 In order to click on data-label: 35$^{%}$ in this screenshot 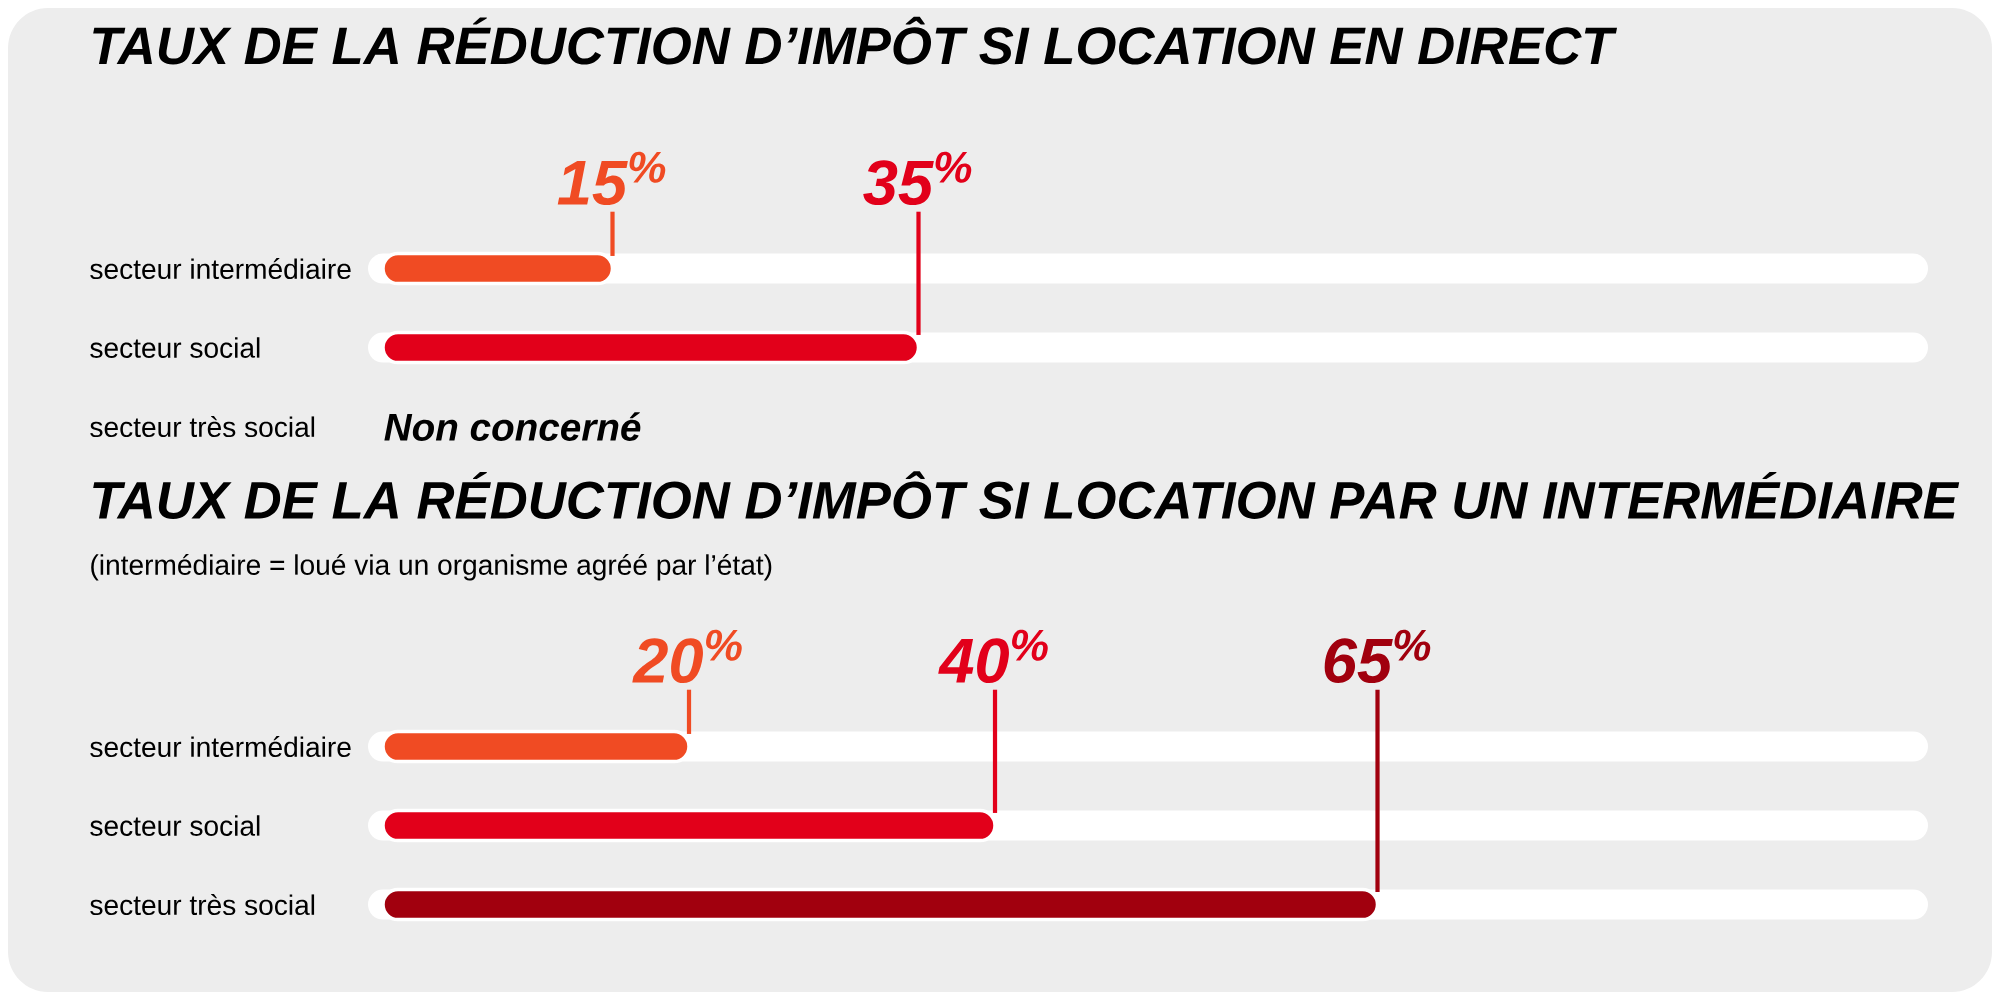, I will do `click(917, 178)`.